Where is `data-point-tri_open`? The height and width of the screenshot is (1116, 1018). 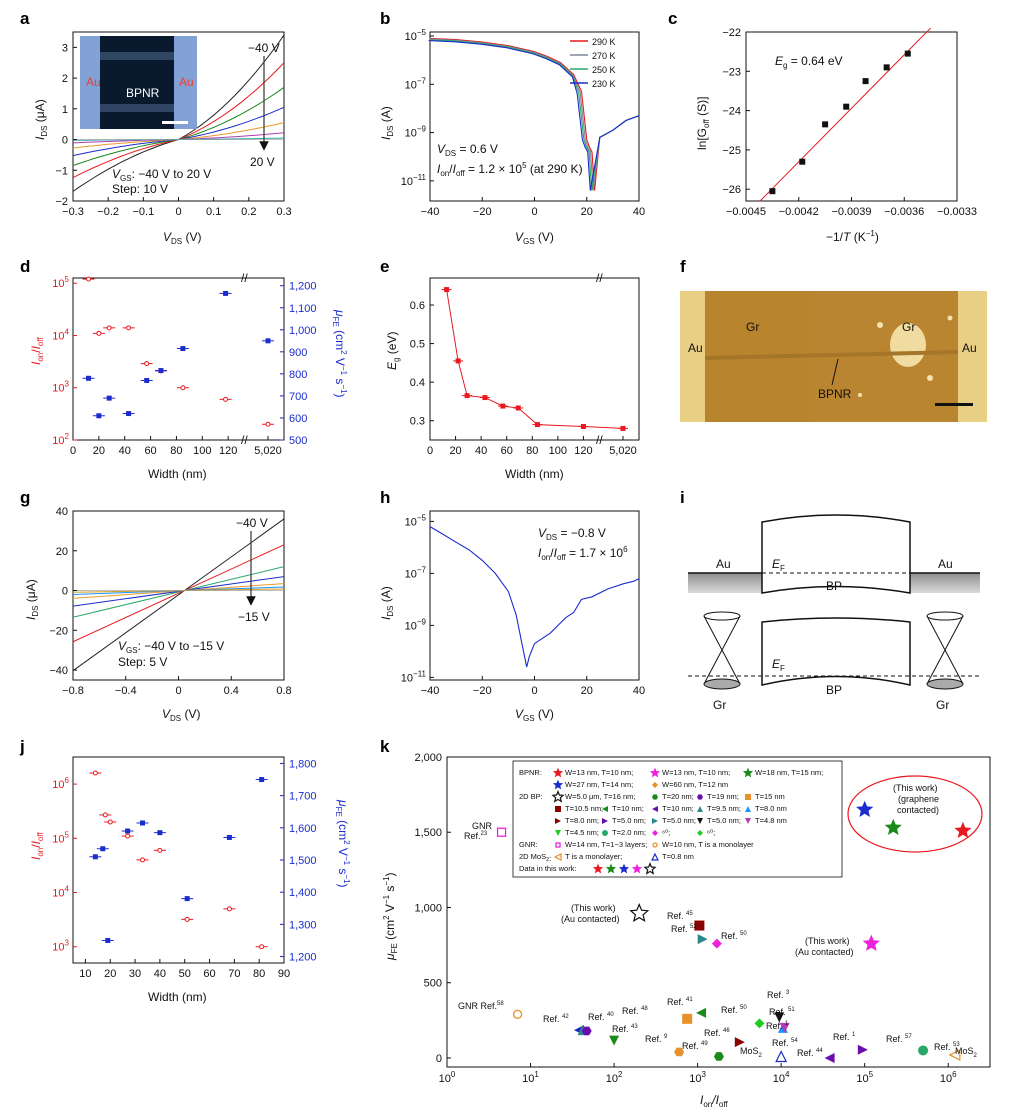 data-point-tri_open is located at coordinates (781, 1056).